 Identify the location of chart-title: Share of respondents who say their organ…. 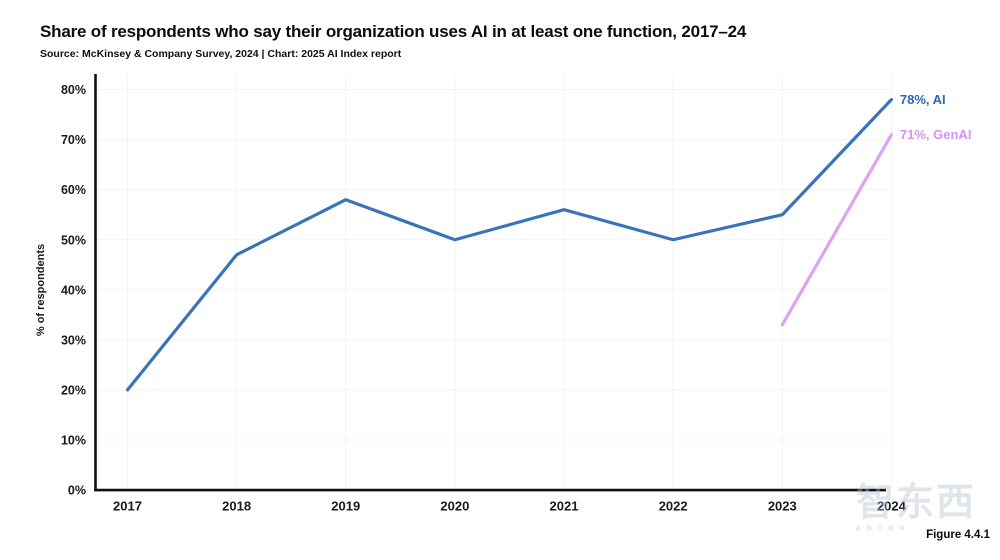
(393, 31).